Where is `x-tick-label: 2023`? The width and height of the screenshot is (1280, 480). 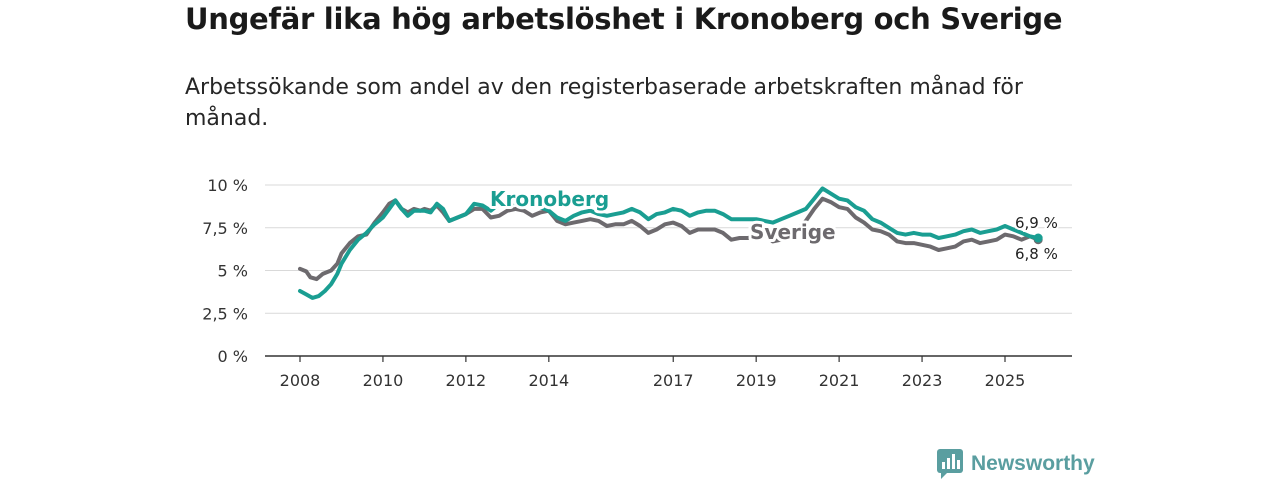 x-tick-label: 2023 is located at coordinates (922, 380).